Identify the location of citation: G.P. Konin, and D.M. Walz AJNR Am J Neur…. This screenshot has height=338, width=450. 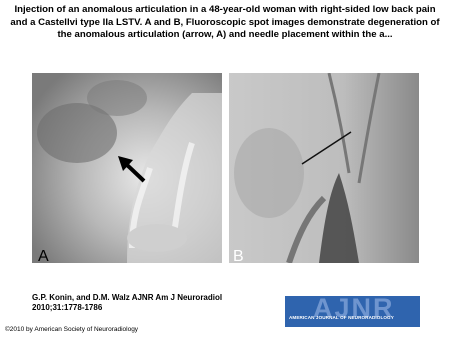
(127, 303).